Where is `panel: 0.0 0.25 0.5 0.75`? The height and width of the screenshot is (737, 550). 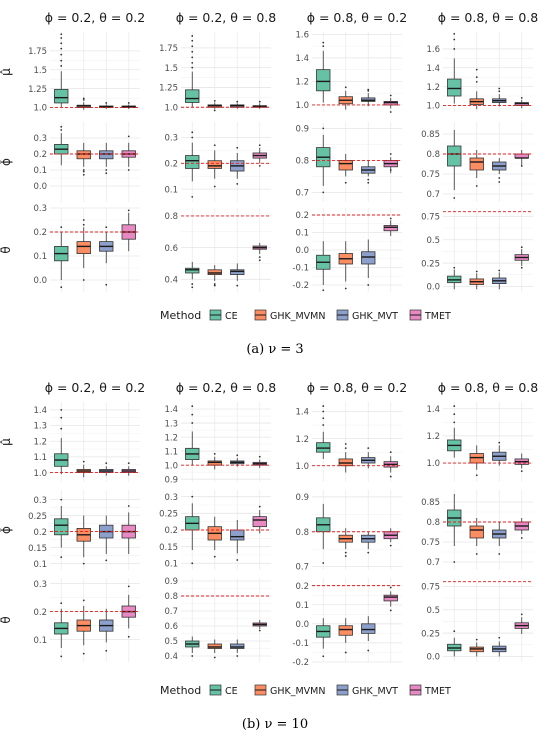
panel: 0.0 0.25 0.5 0.75 is located at coordinates (477, 250).